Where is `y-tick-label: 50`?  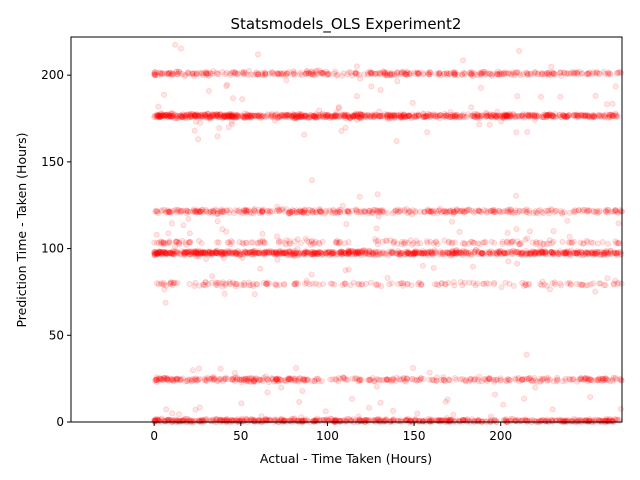
y-tick-label: 50 is located at coordinates (56, 335).